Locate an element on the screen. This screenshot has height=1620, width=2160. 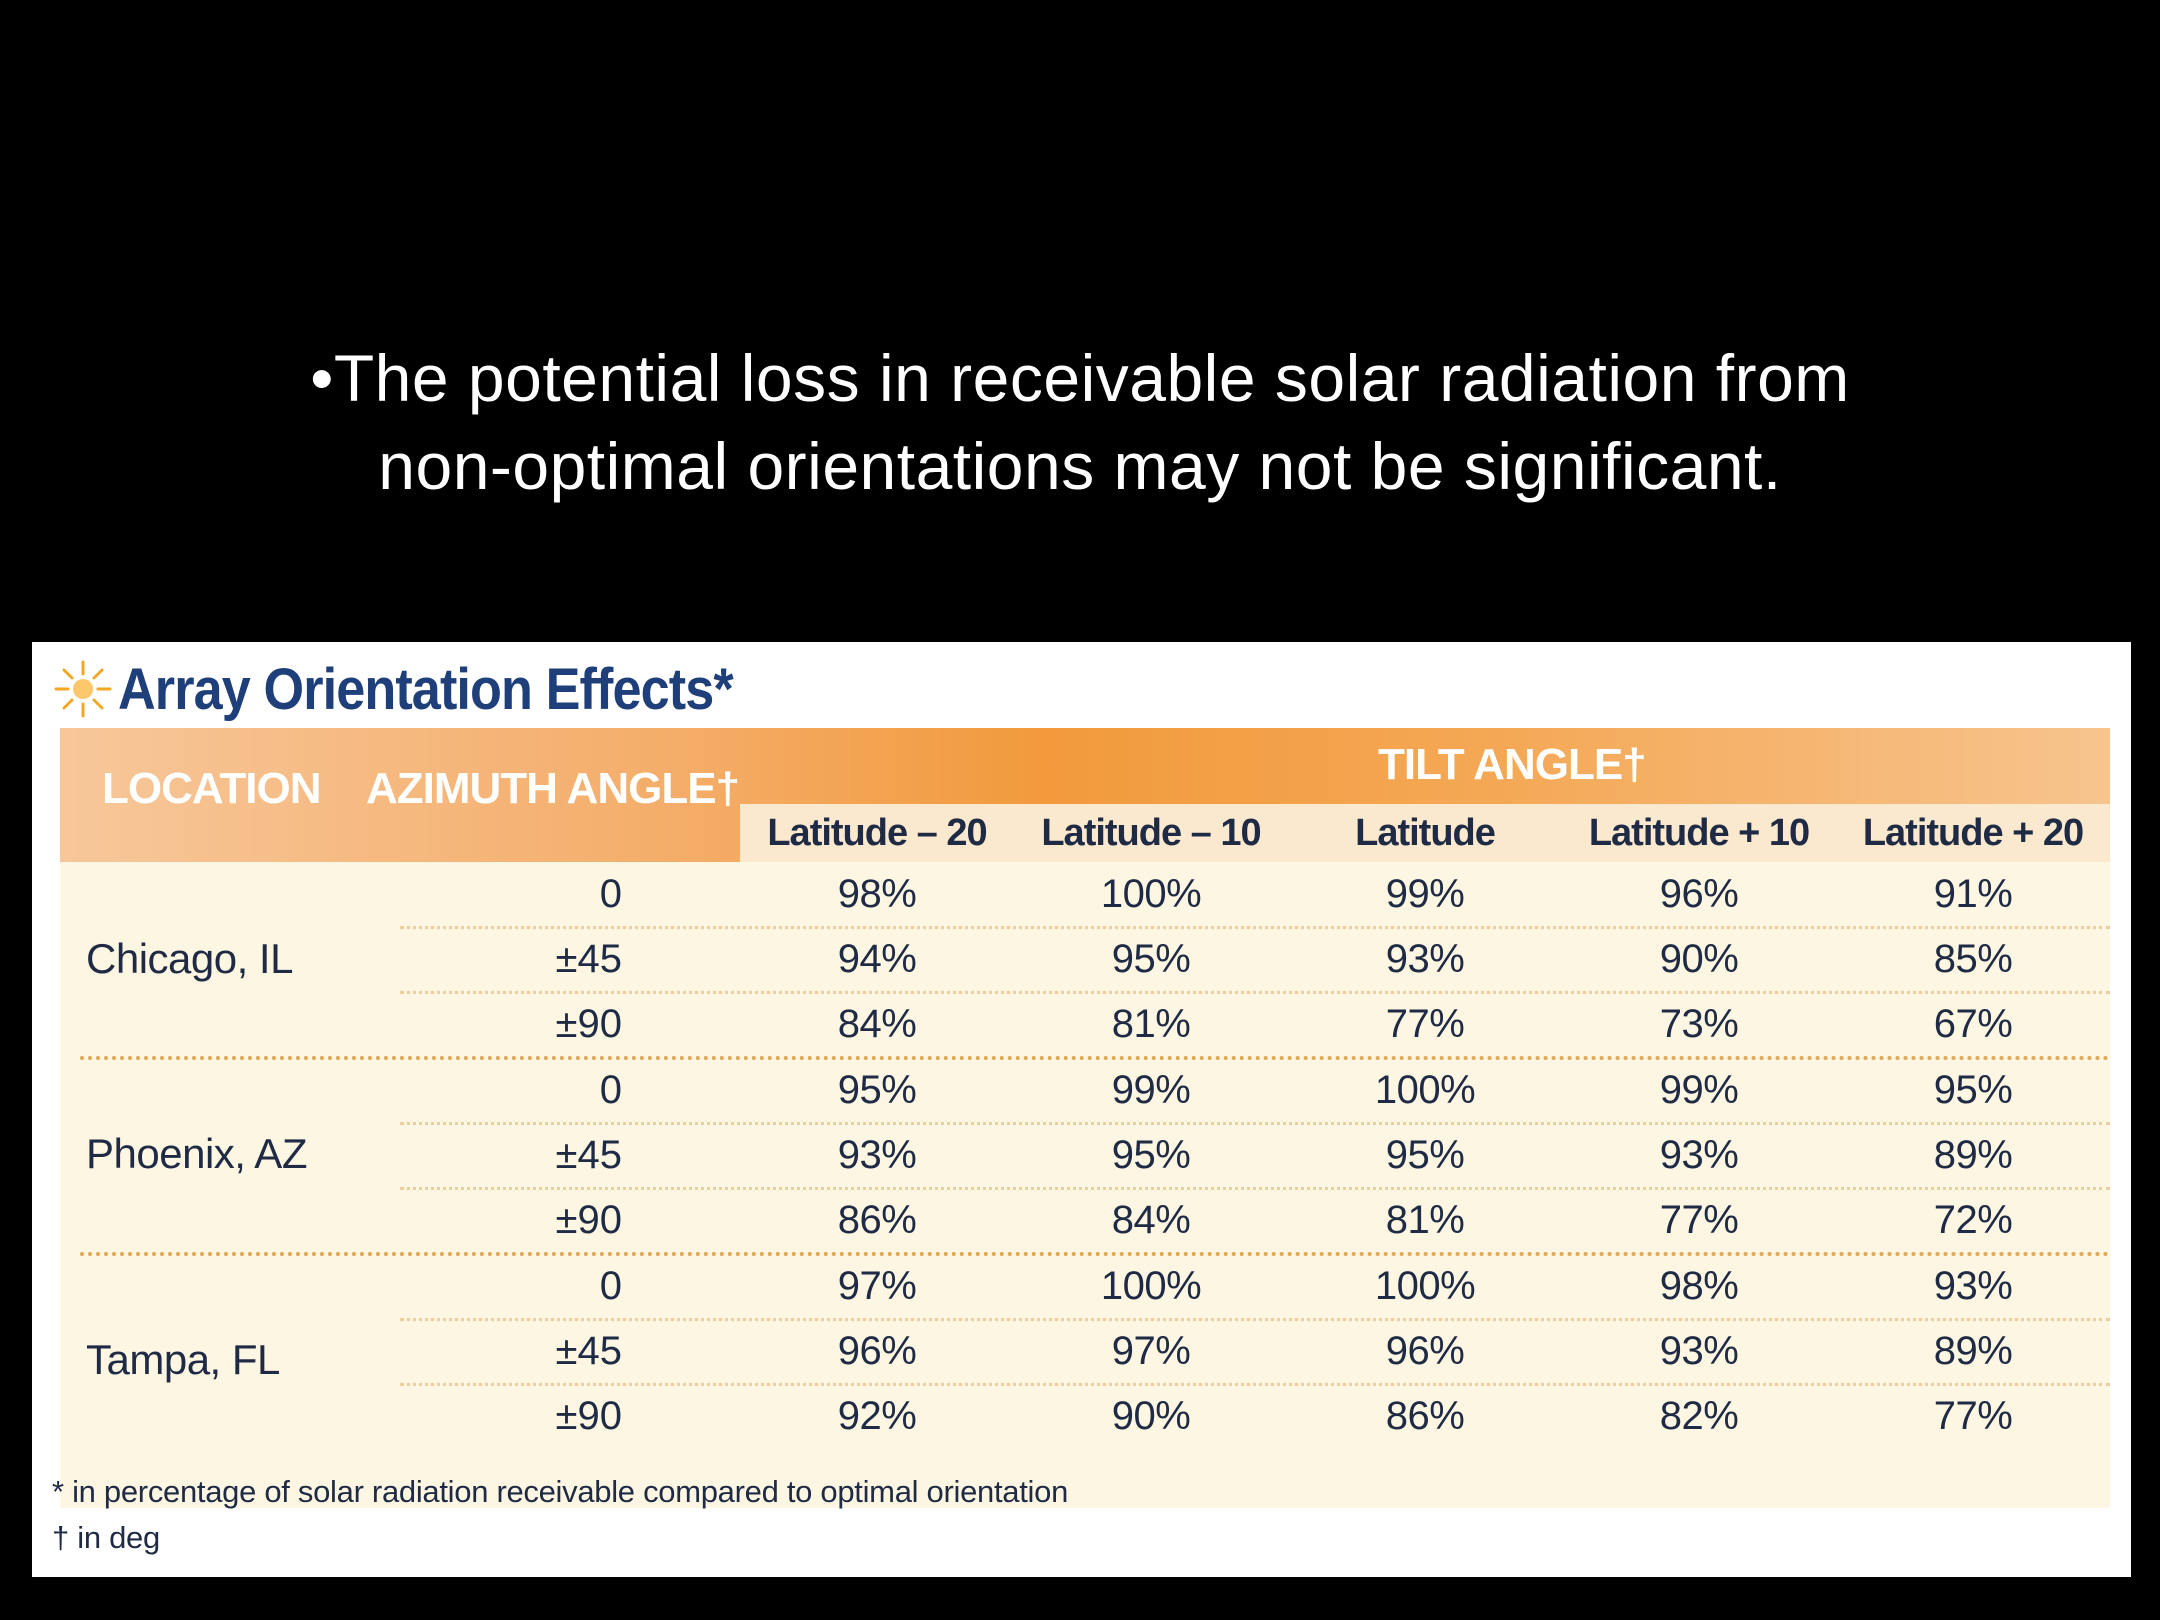
table-row: 0 97% 100% 100% 98% 93% is located at coordinates (1085, 1286).